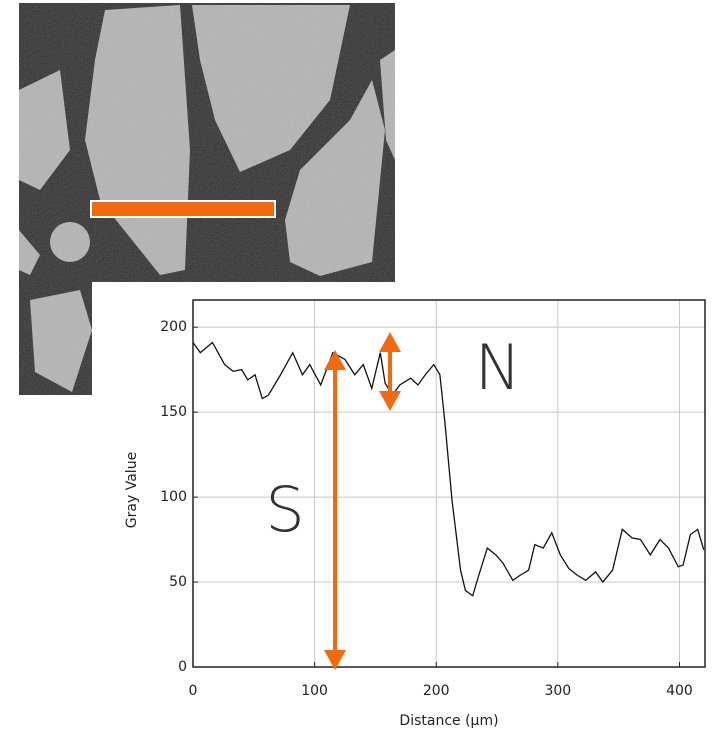 The image size is (720, 737). What do you see at coordinates (173, 327) in the screenshot?
I see `y-tick-label: 200` at bounding box center [173, 327].